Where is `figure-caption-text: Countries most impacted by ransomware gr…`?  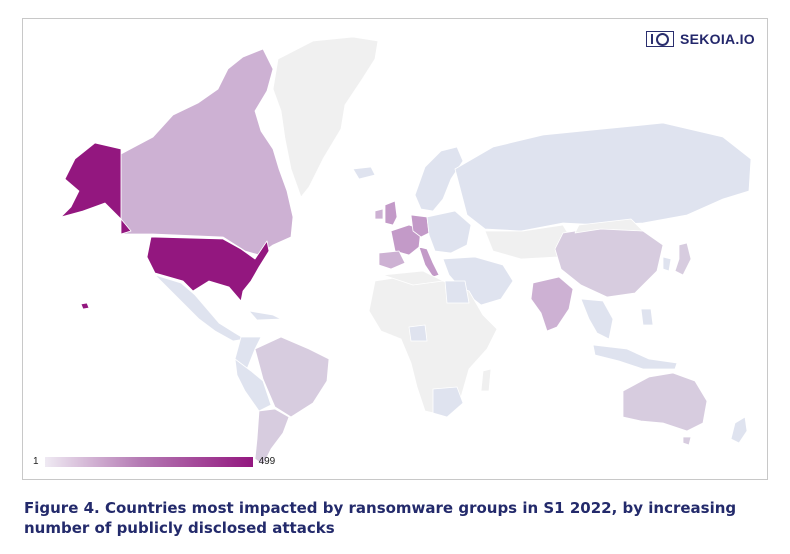
figure-caption-text: Countries most impacted by ransomware gr… is located at coordinates (380, 518).